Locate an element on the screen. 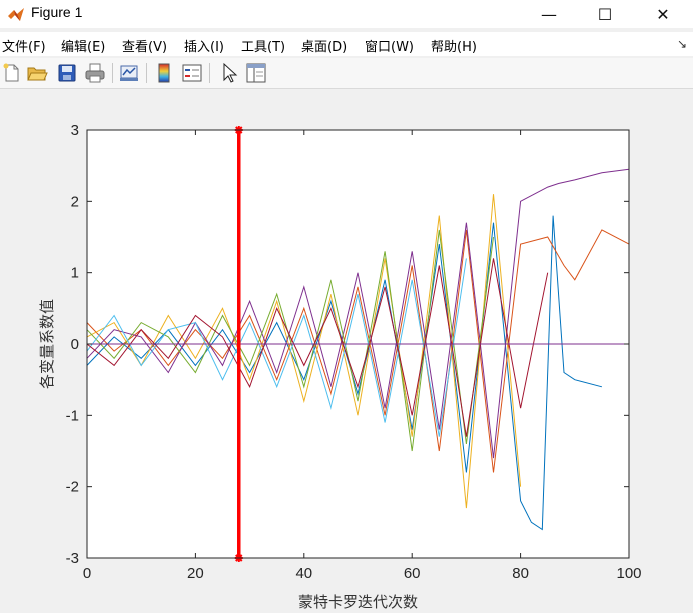  y-tick-label: 2 is located at coordinates (75, 201).